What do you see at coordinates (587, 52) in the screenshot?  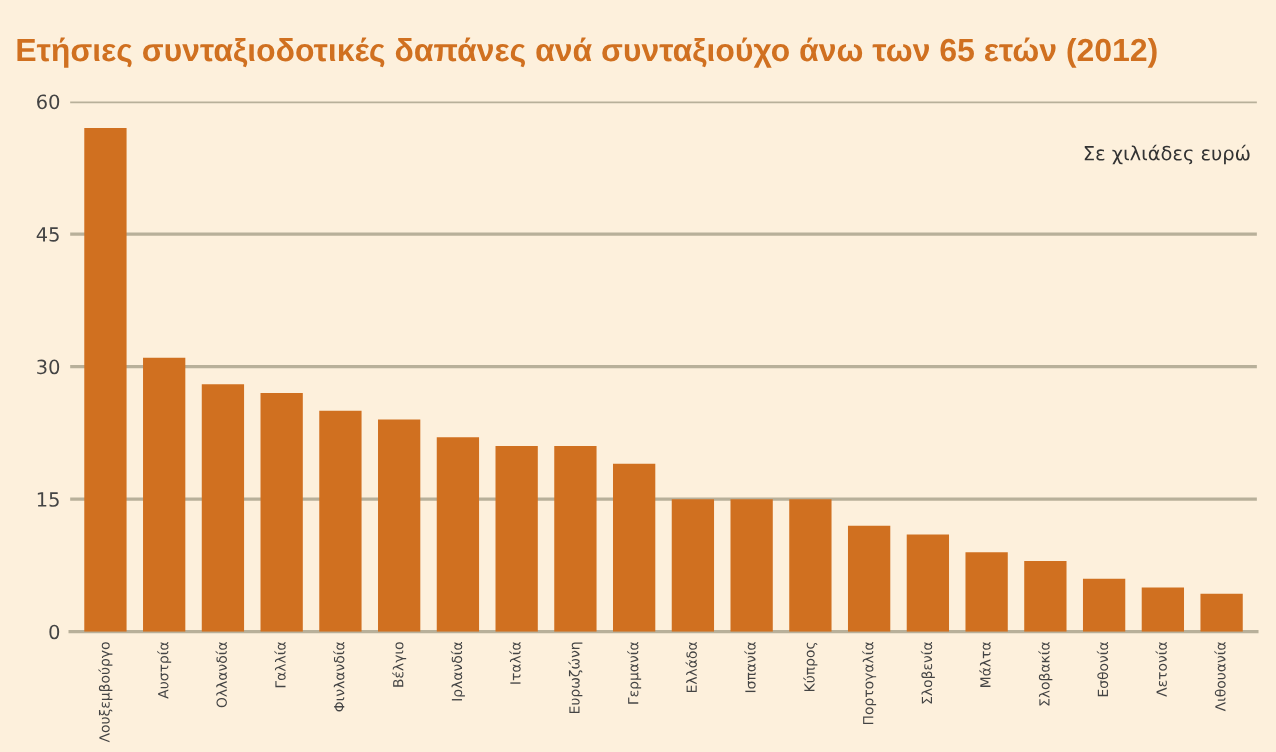 I see `chart-title: Ετήσιες συνταξιοδοτικές δαπάνες ανά συνταξιούχο άνω των 65 ετών (2012)` at bounding box center [587, 52].